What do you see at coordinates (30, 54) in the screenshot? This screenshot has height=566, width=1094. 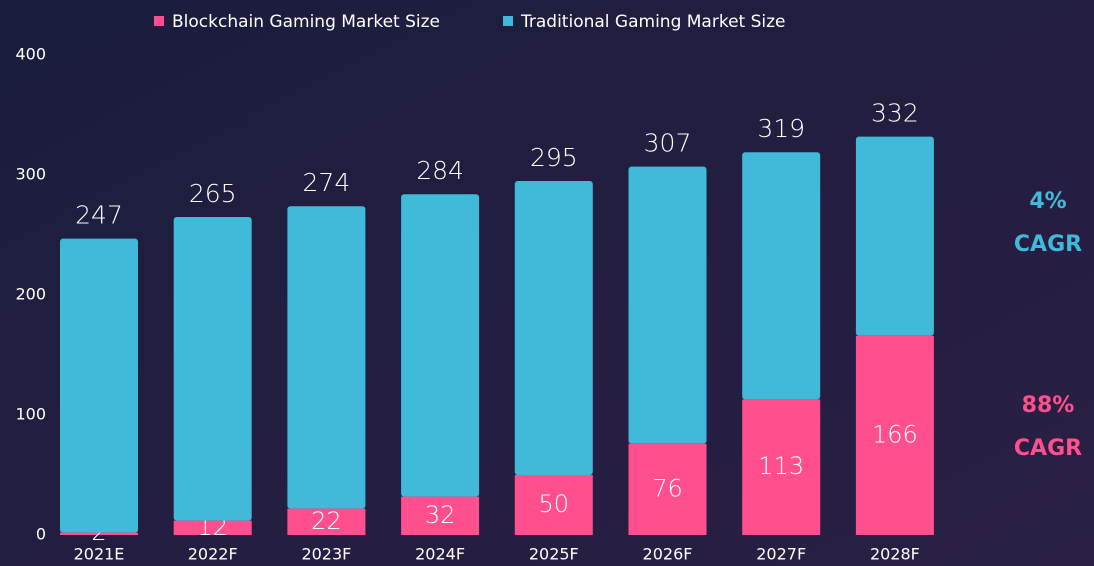 I see `y-tick-label: 400` at bounding box center [30, 54].